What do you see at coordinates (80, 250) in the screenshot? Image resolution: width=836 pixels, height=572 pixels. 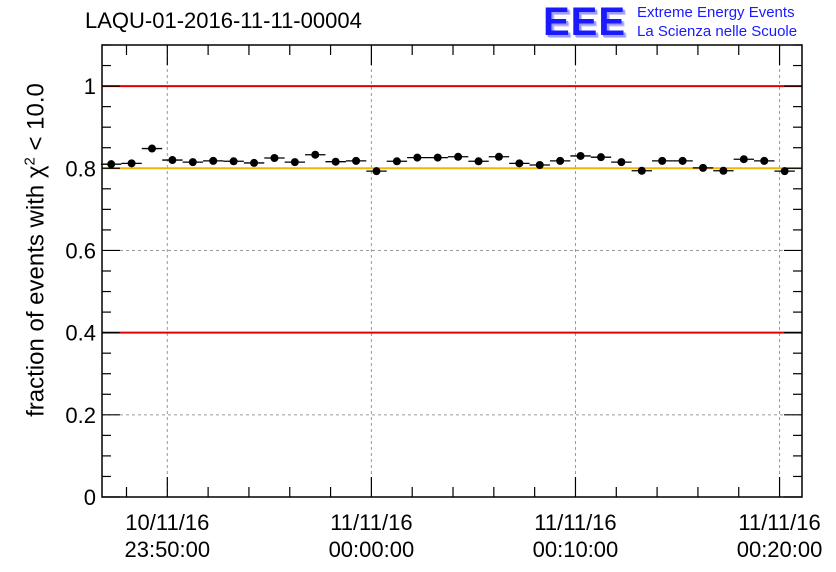 I see `y-tick-label: 0.6` at bounding box center [80, 250].